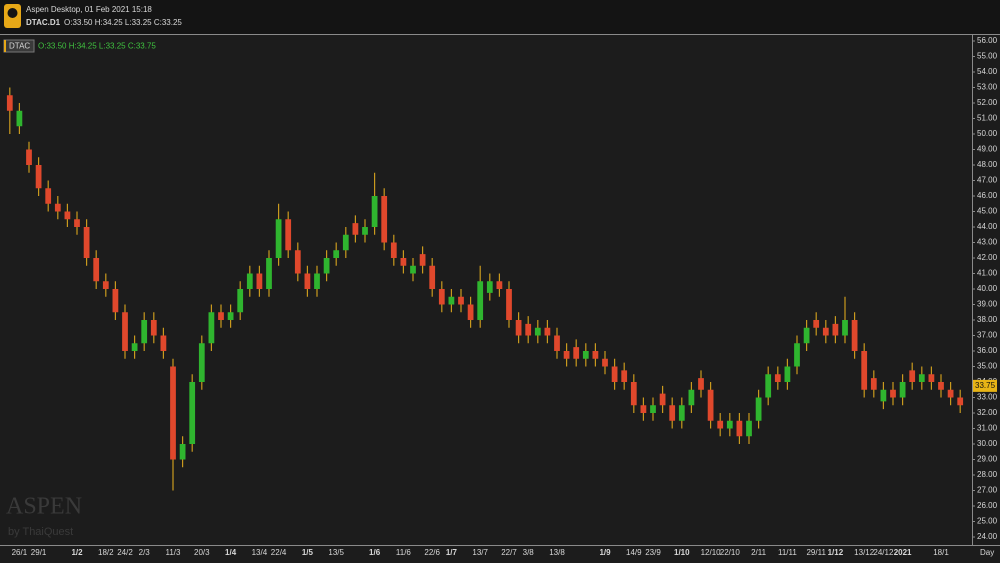  I want to click on y-tick-label: 26.00, so click(987, 505).